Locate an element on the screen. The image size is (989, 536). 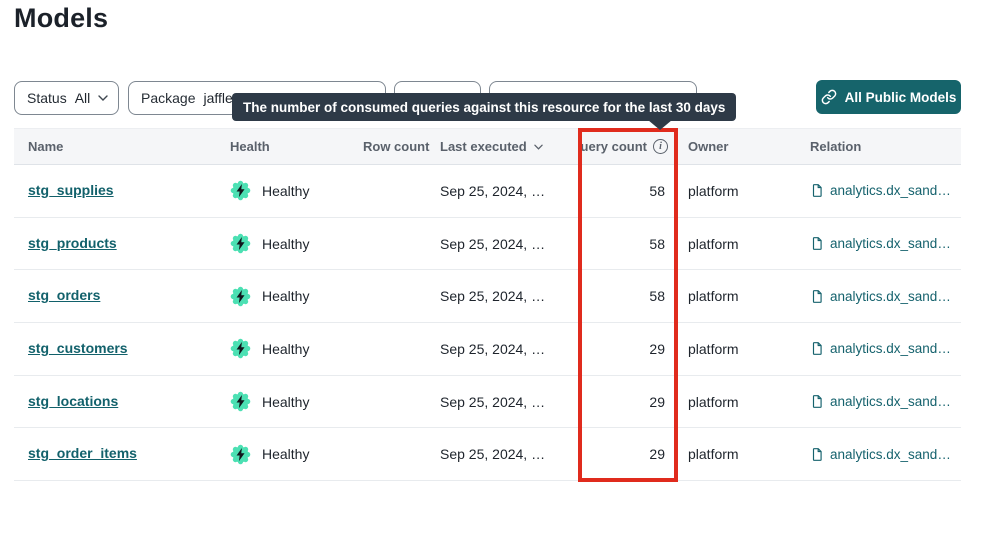
column-header-query-count: Query count i is located at coordinates (628, 146).